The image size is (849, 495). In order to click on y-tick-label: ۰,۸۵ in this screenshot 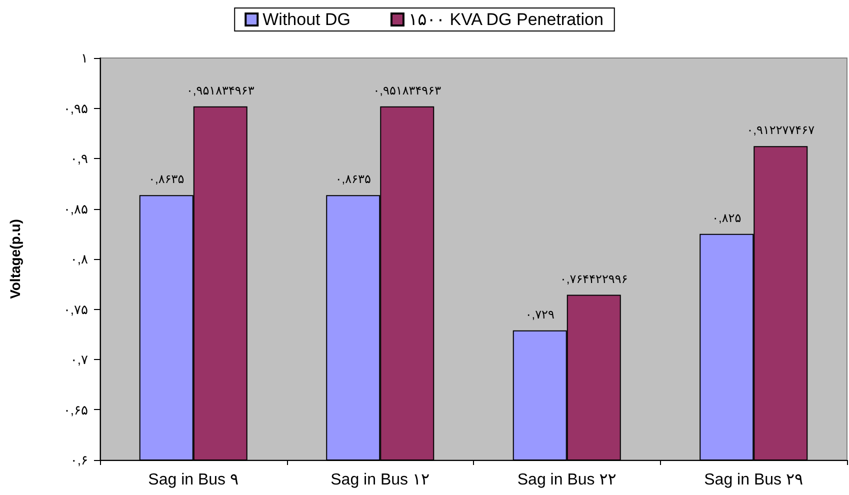, I will do `click(75, 208)`.